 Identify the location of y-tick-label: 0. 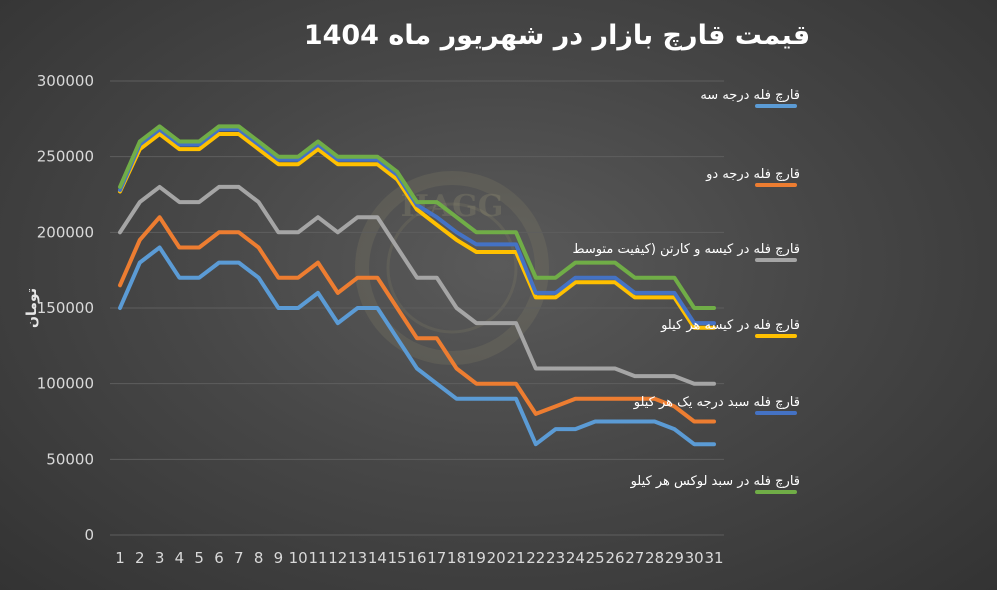
(89, 535).